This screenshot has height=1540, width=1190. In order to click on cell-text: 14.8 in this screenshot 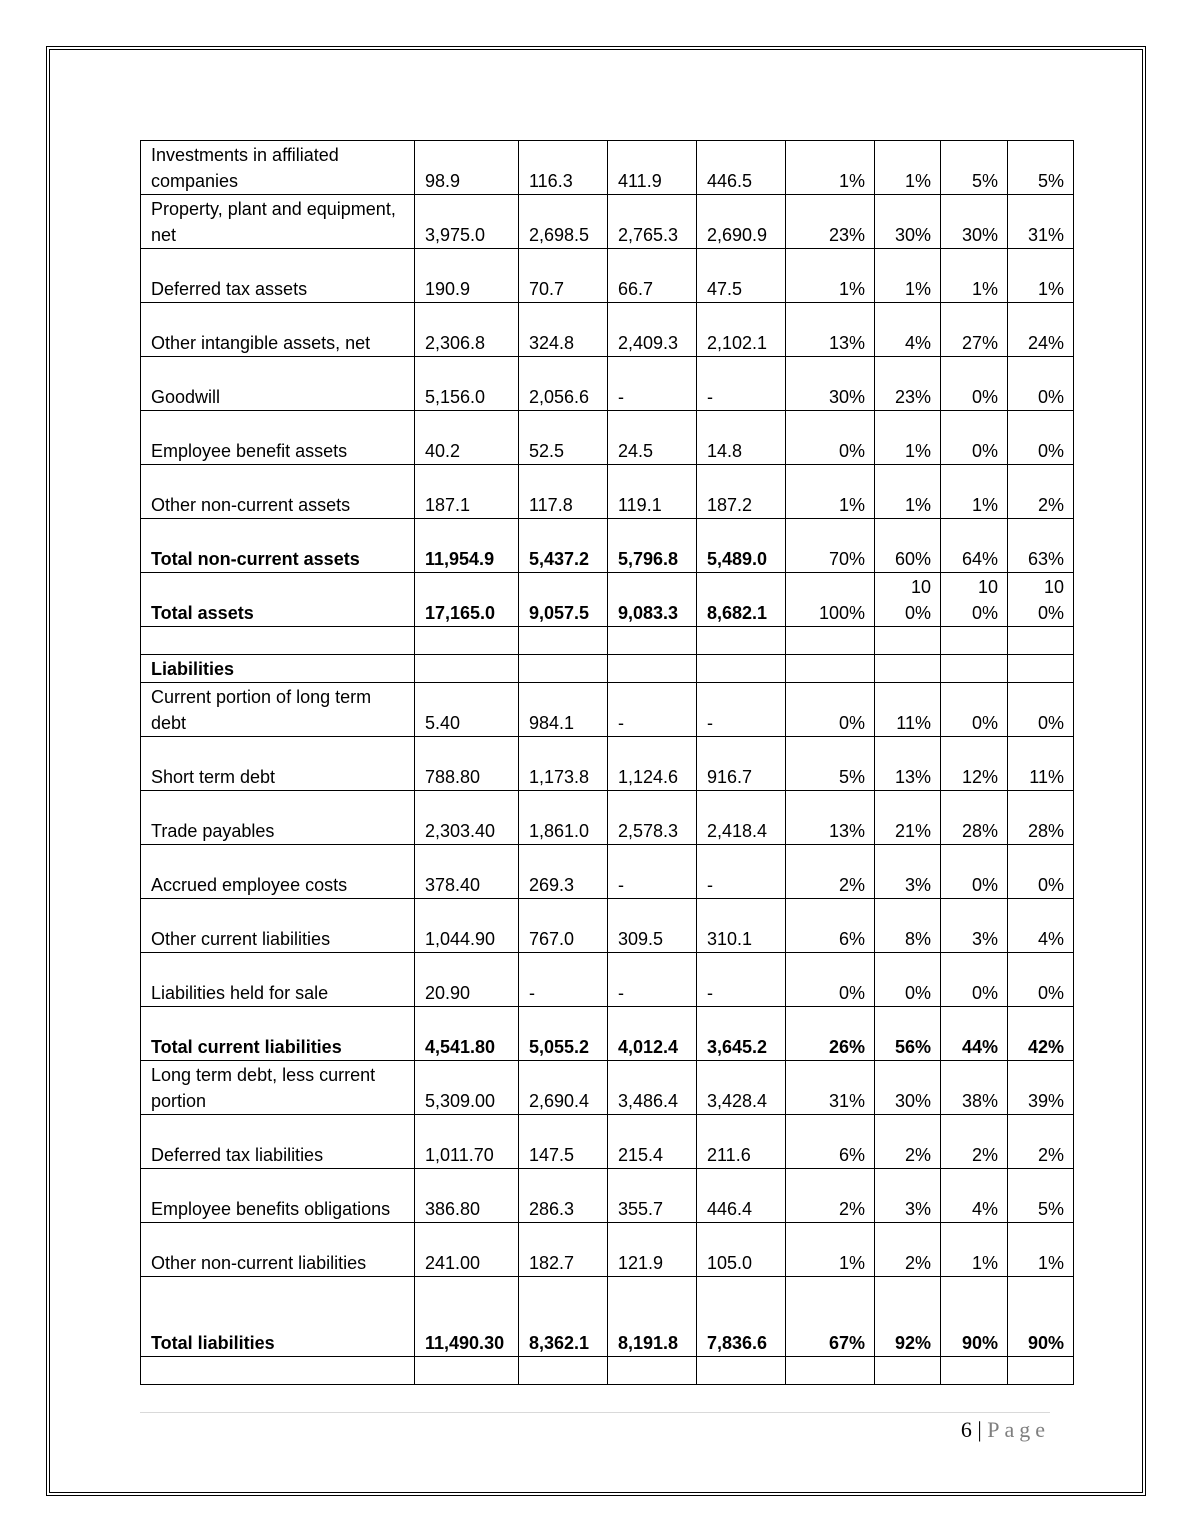, I will do `click(725, 451)`.